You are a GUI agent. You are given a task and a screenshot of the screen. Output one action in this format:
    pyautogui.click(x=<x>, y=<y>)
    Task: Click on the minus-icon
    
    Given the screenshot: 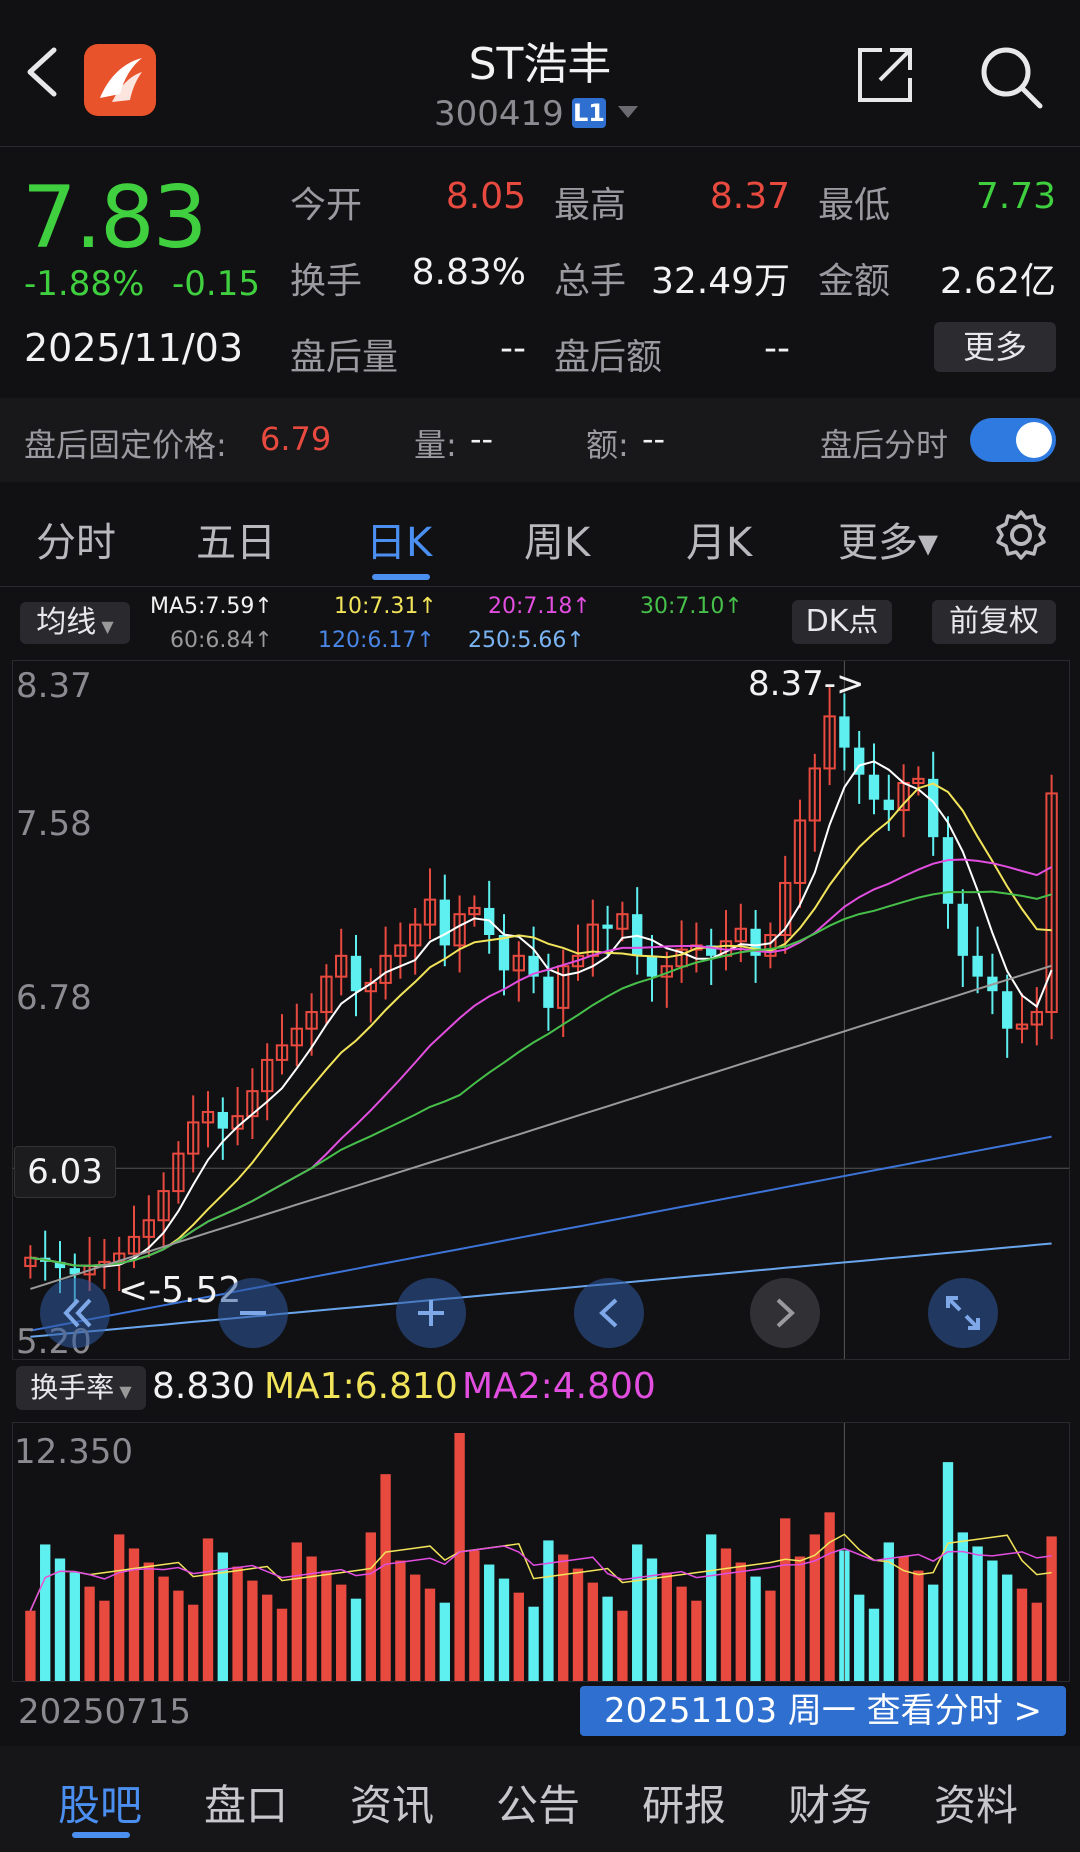 What is the action you would take?
    pyautogui.click(x=253, y=1313)
    